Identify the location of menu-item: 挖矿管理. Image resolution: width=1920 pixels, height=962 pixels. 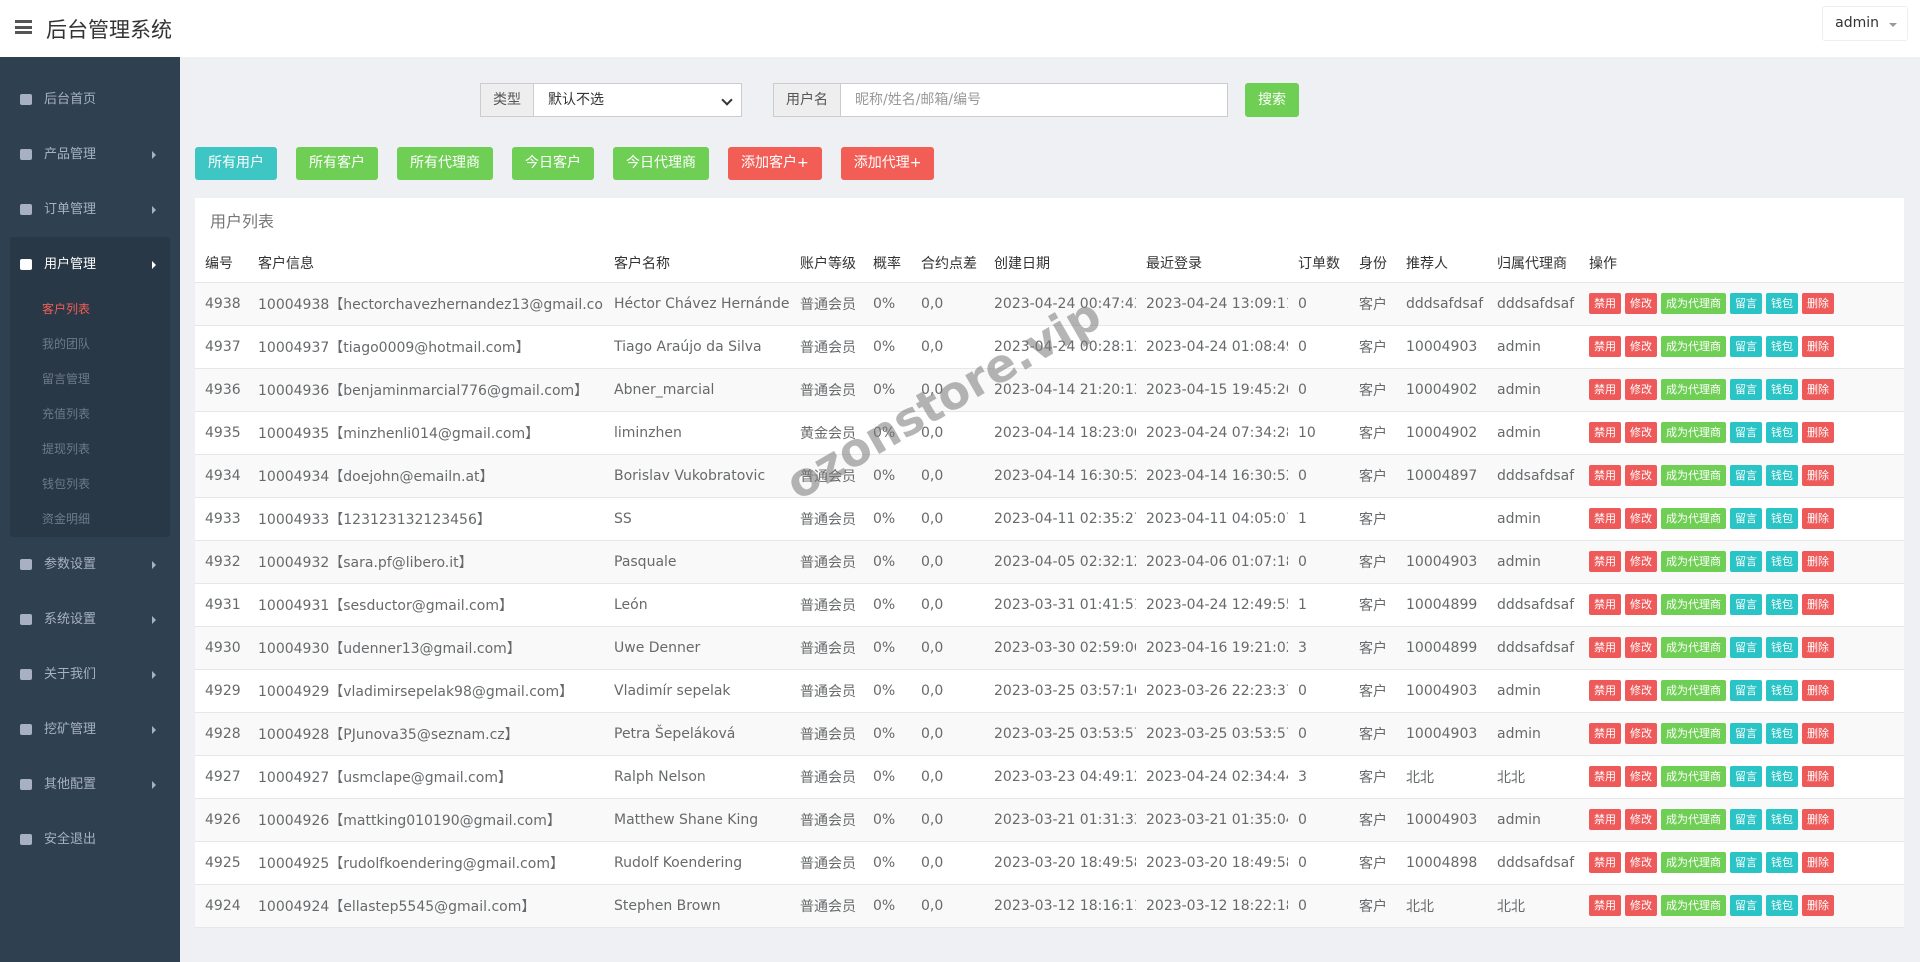
(90, 729).